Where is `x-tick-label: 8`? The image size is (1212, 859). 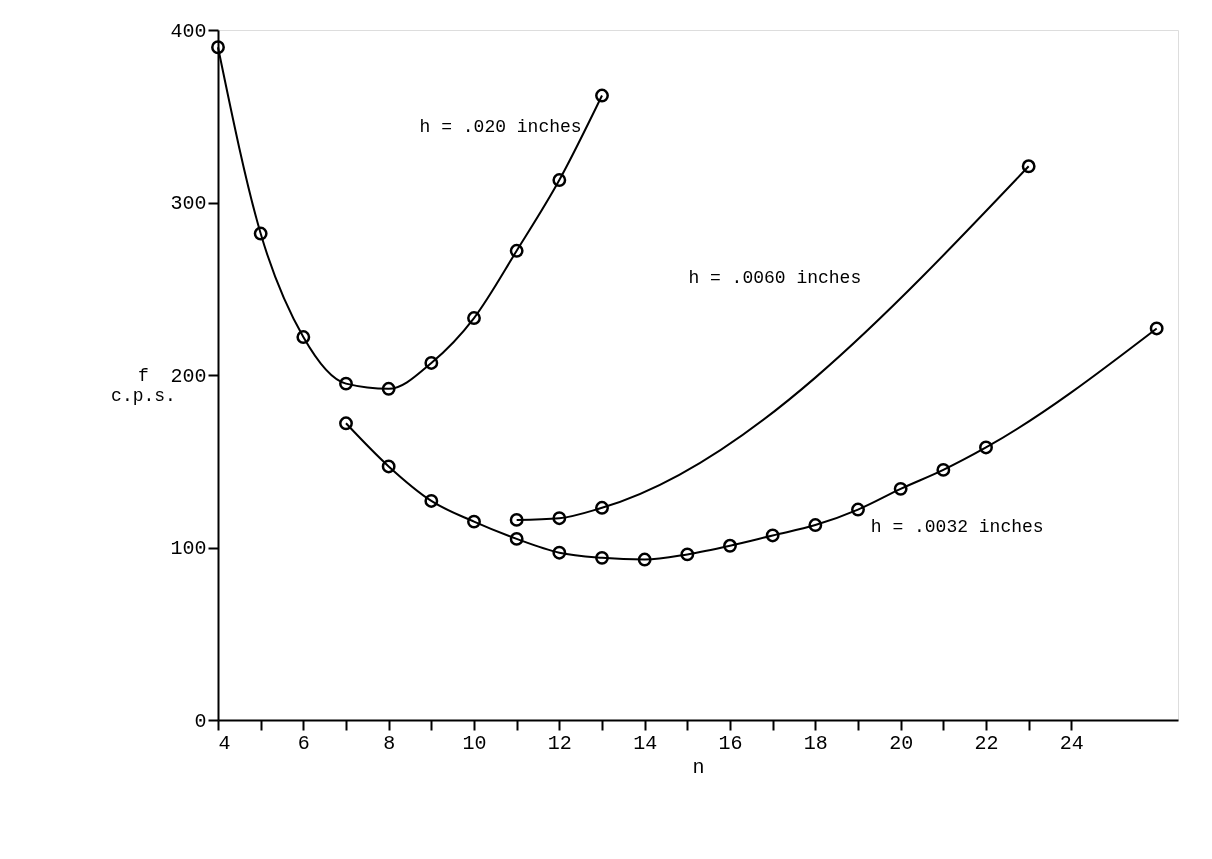
x-tick-label: 8 is located at coordinates (389, 743).